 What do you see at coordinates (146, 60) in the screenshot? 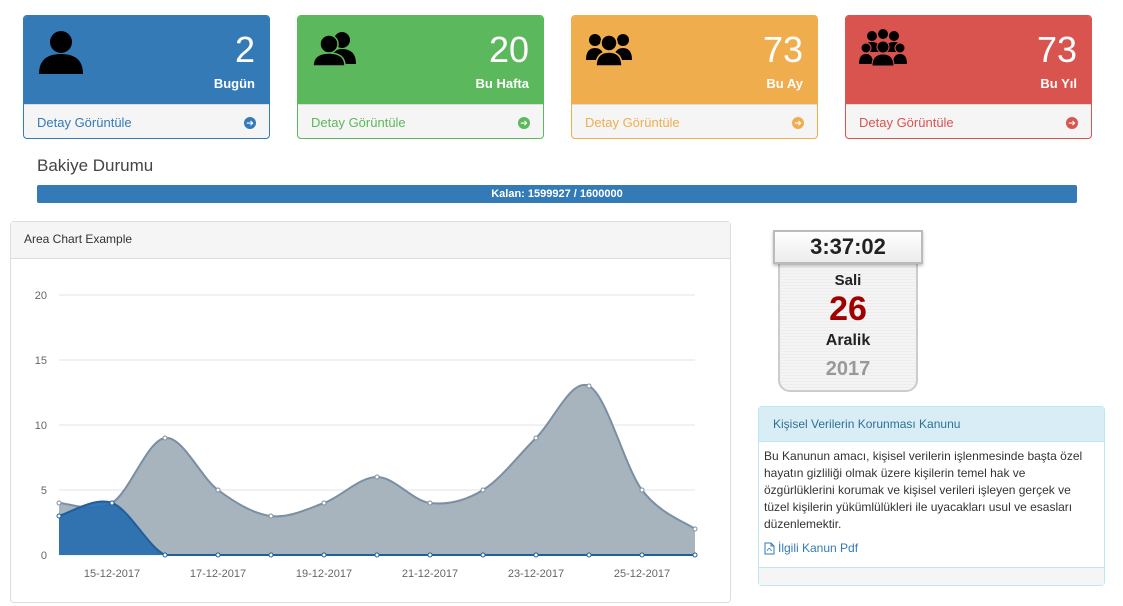
I see `stat-card-header: 2 Bugün` at bounding box center [146, 60].